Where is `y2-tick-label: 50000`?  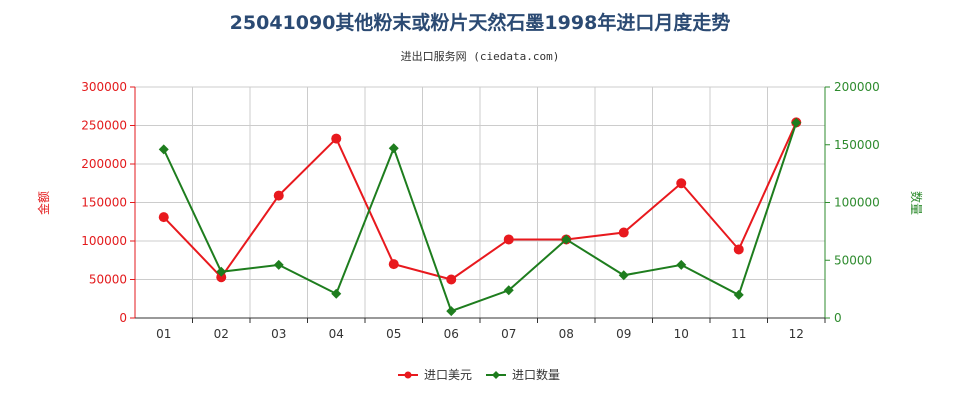 y2-tick-label: 50000 is located at coordinates (853, 260).